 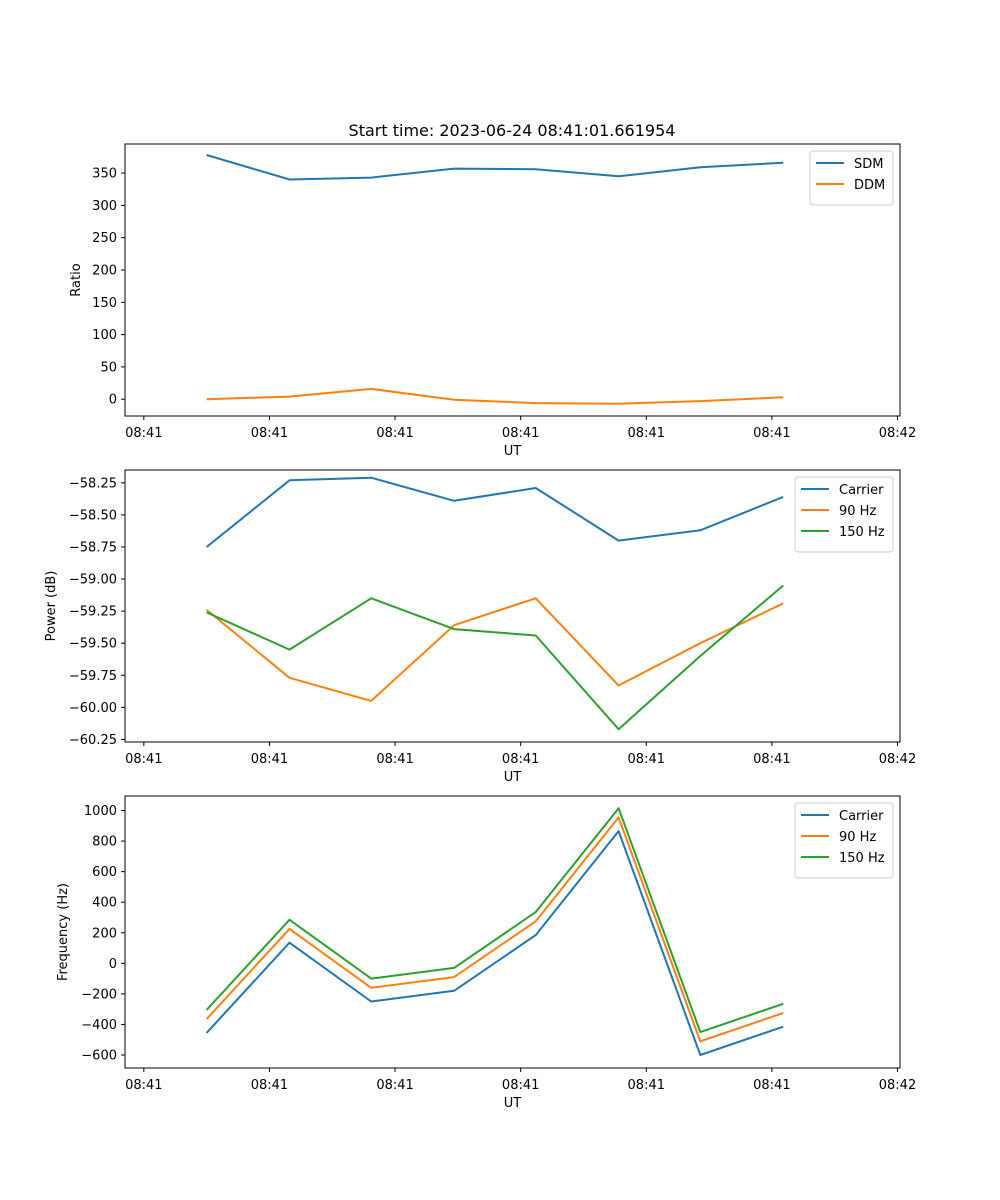 What do you see at coordinates (99, 1025) in the screenshot?
I see `y-tick-label: −400` at bounding box center [99, 1025].